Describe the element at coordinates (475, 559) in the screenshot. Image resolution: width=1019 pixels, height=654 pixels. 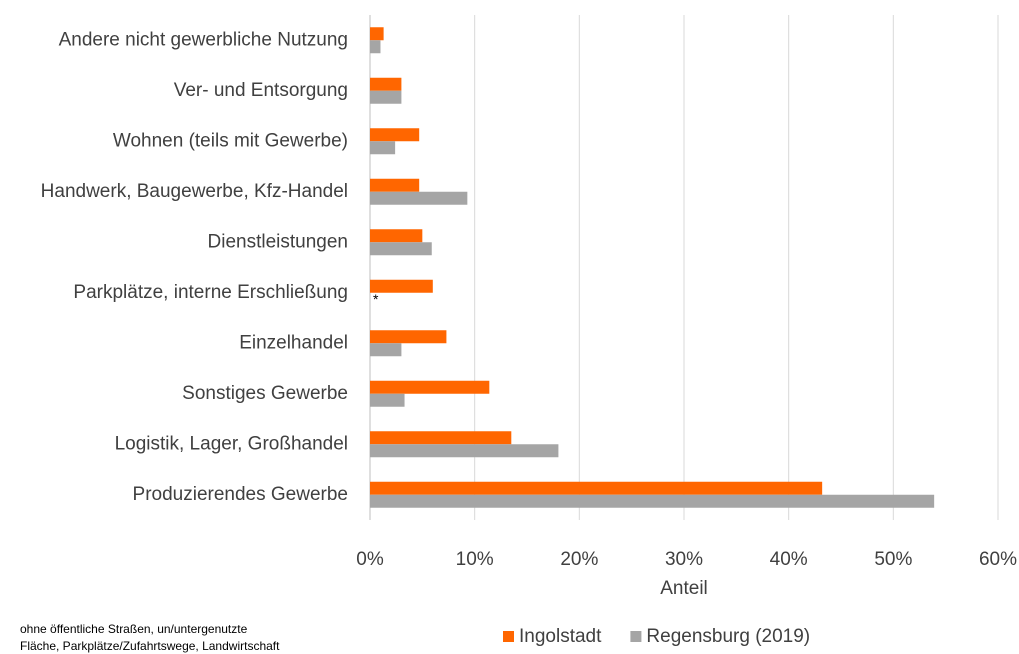
I see `x-tick-label: 10%` at that location.